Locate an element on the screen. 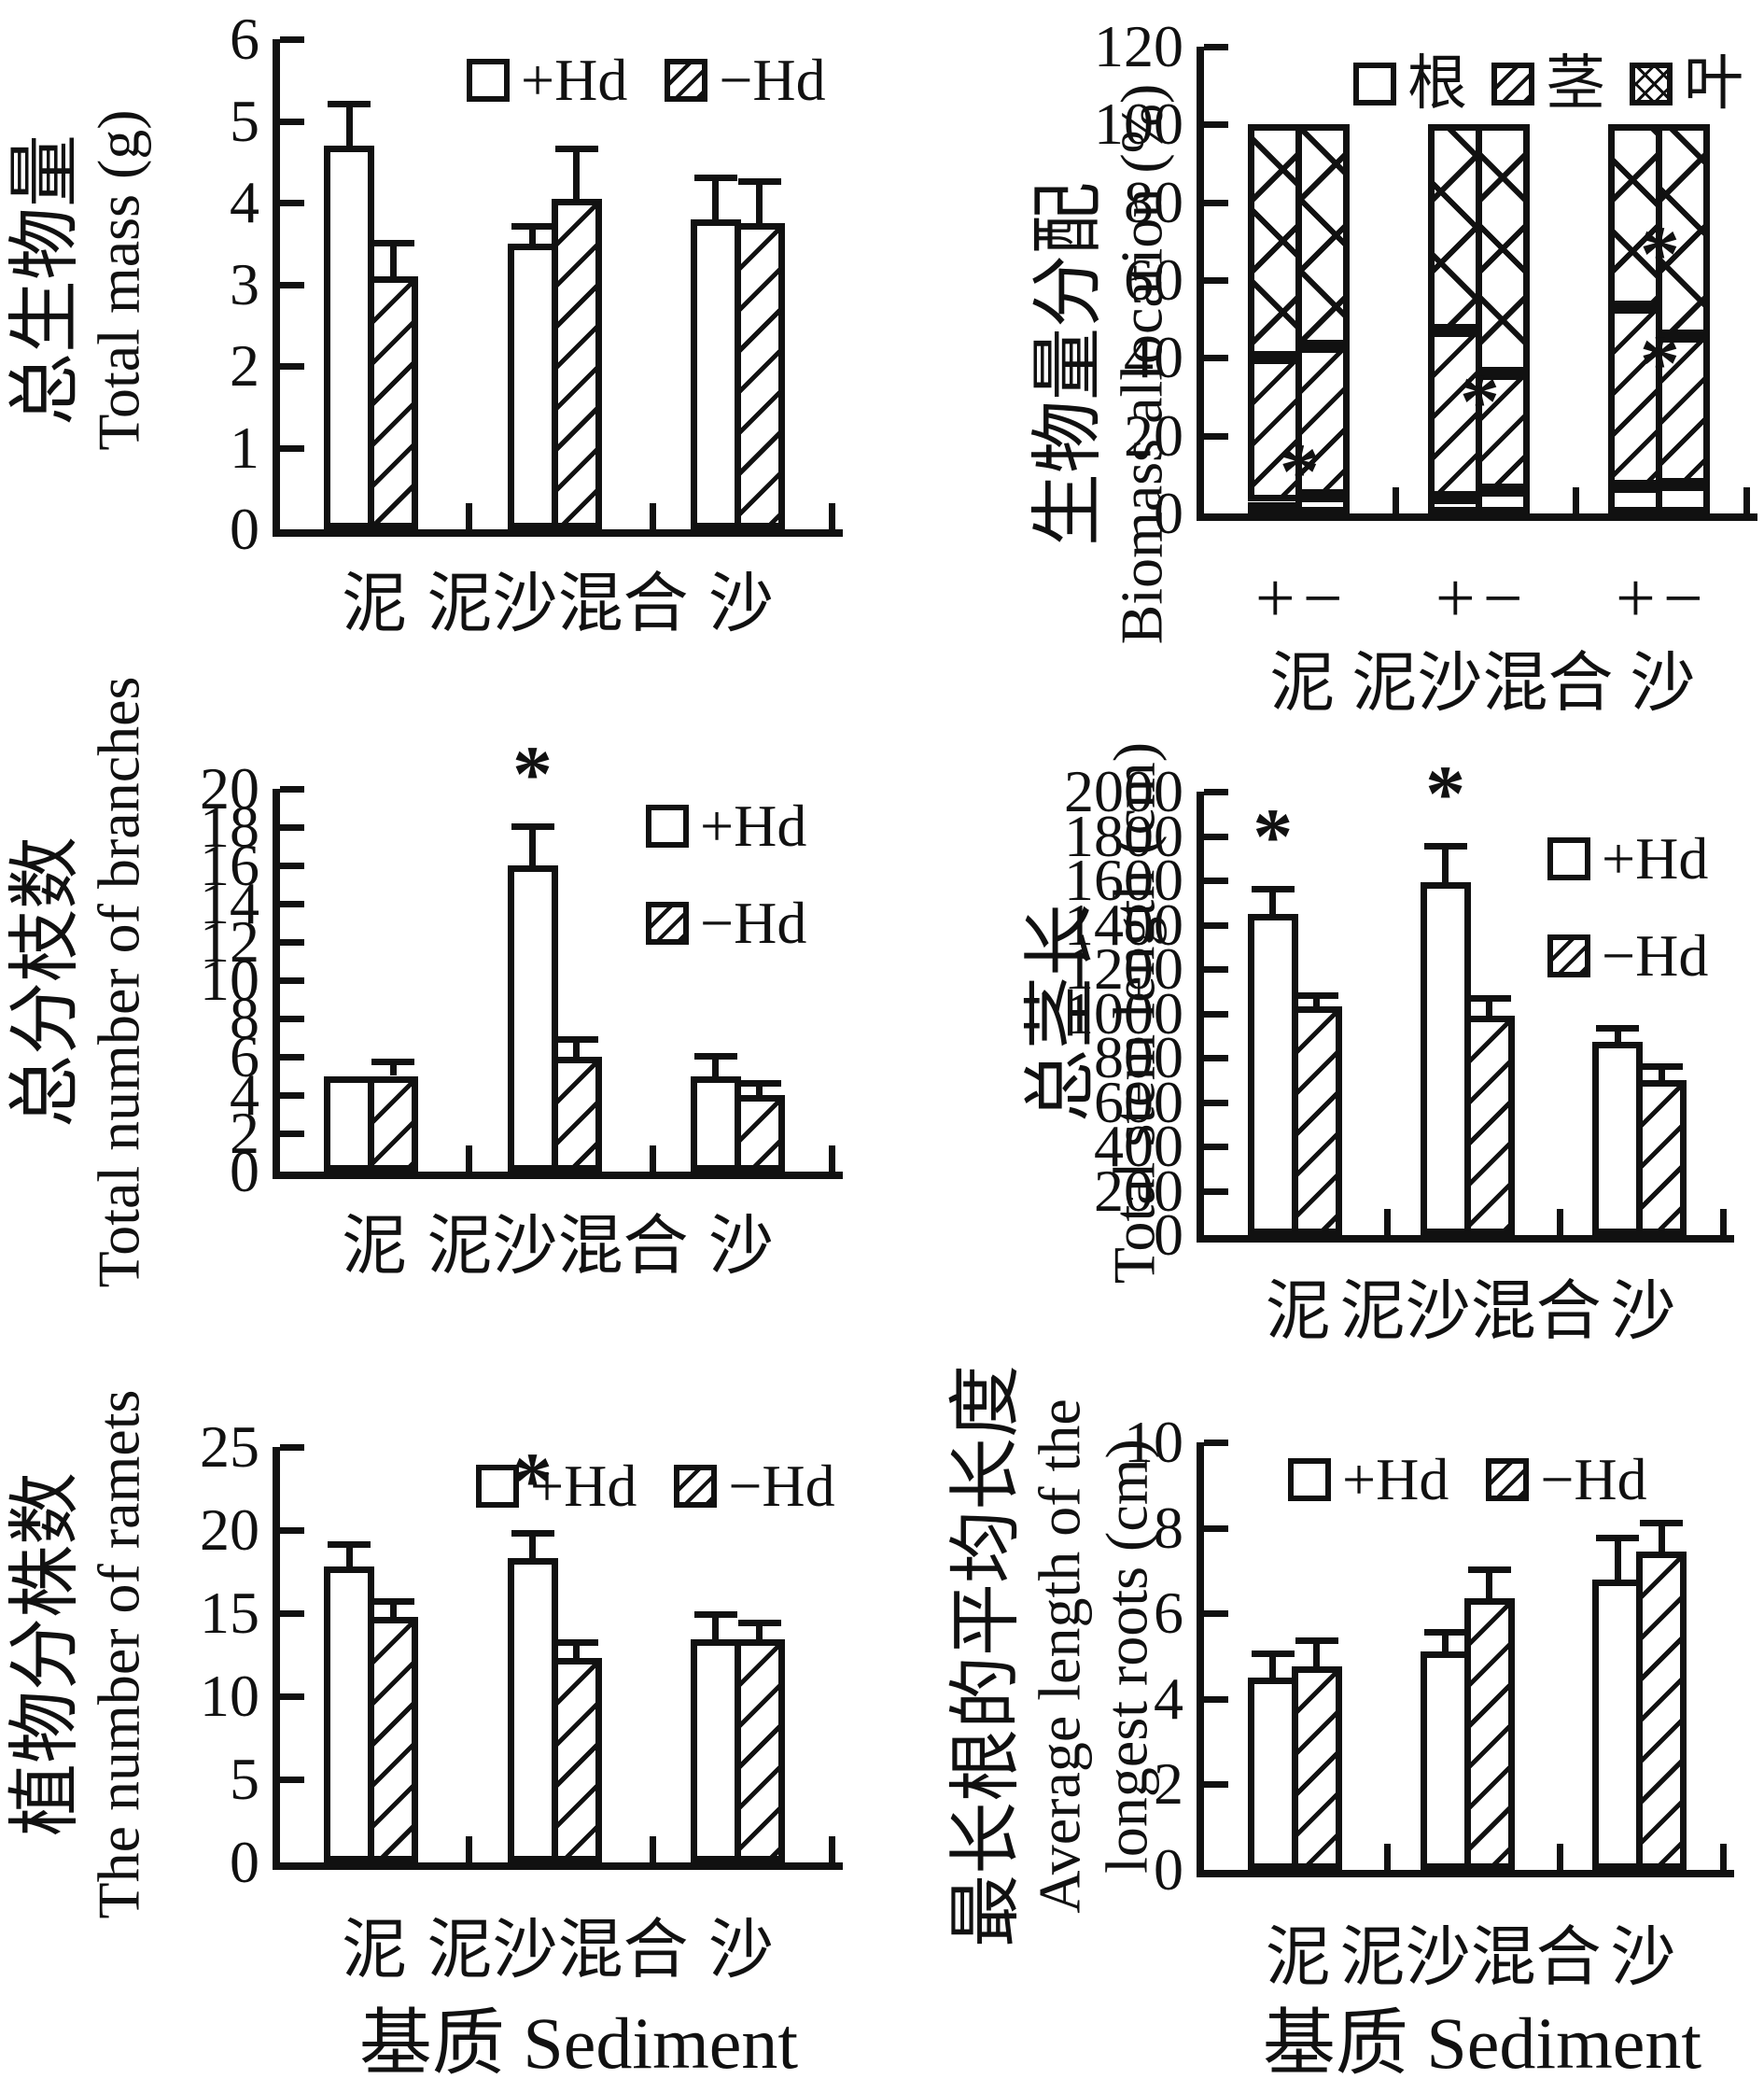 This screenshot has width=1764, height=2093. bar-root-length-沙-+Hd is located at coordinates (1618, 1724).